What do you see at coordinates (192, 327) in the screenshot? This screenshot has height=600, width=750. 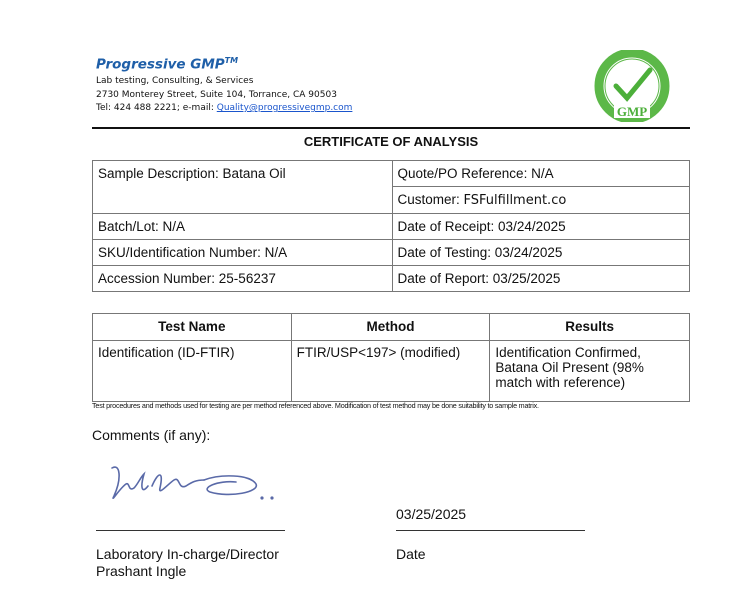 I see `header-test-name: Test Name` at bounding box center [192, 327].